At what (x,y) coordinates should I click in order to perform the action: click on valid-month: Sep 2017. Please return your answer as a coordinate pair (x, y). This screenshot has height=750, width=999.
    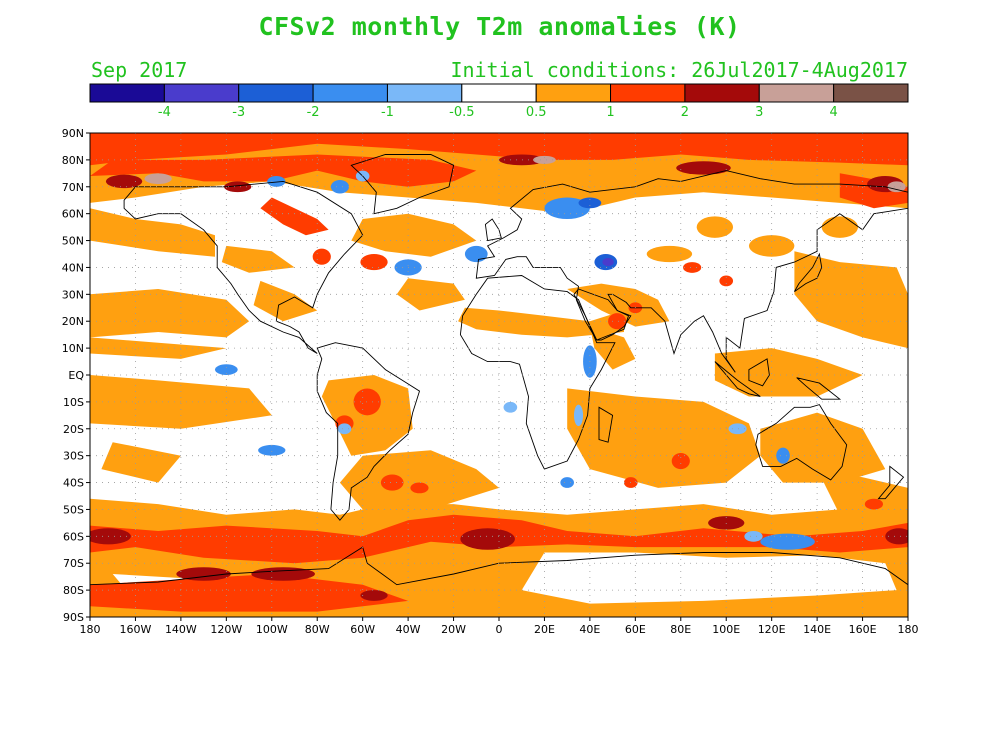
    Looking at the image, I should click on (139, 70).